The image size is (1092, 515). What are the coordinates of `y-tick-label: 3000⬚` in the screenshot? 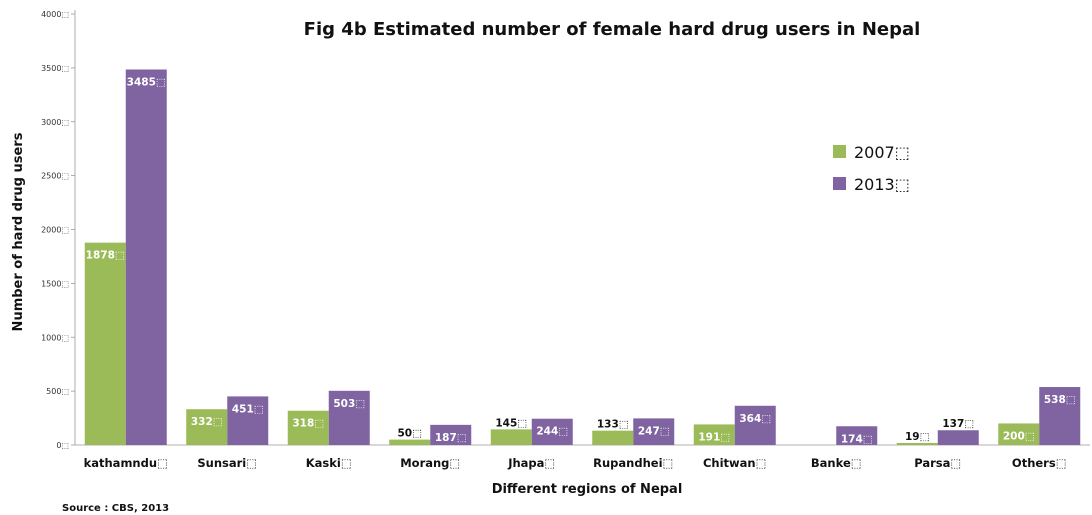 It's located at (55, 122).